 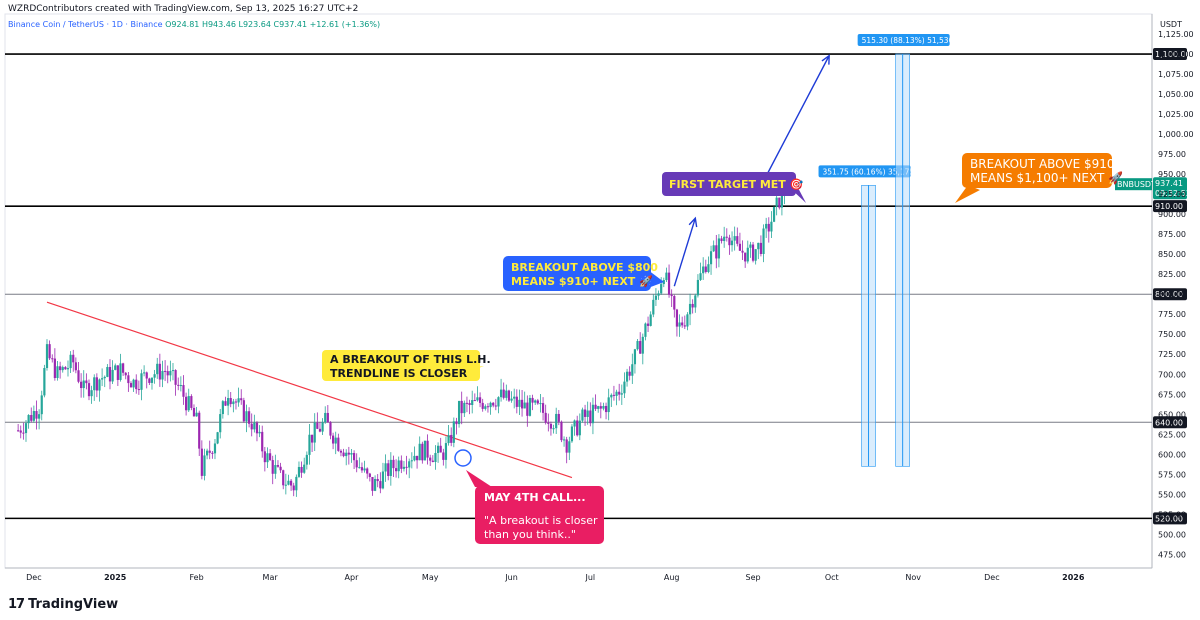 What do you see at coordinates (1172, 354) in the screenshot?
I see `y-tick-label: 725.00` at bounding box center [1172, 354].